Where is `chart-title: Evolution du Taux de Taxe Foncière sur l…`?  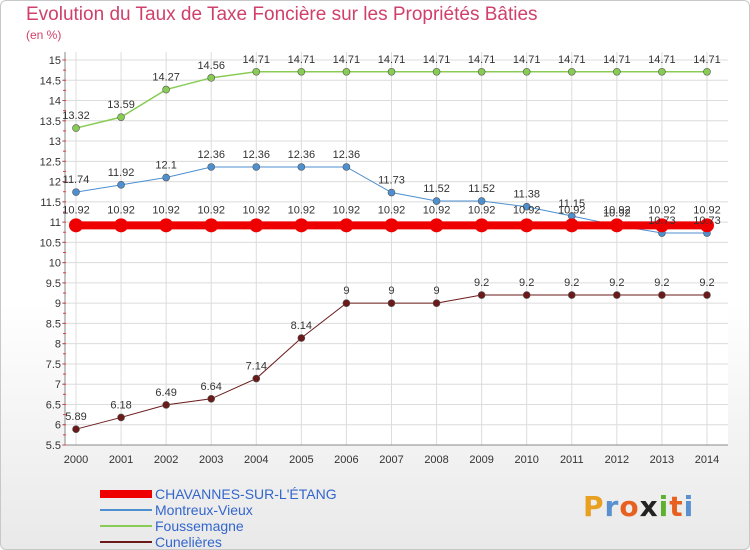
chart-title: Evolution du Taux de Taxe Foncière sur l… is located at coordinates (282, 14).